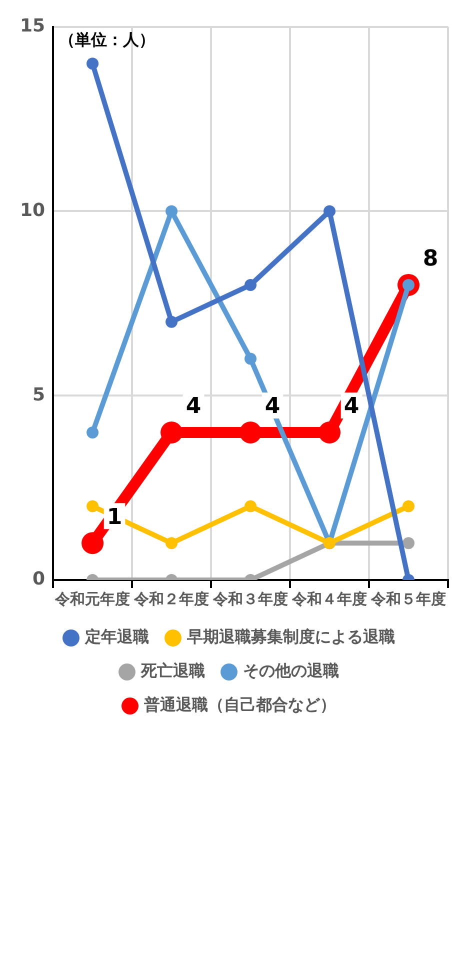 This screenshot has width=468, height=978. Describe the element at coordinates (116, 636) in the screenshot. I see `legend-label: 定年退職` at that location.